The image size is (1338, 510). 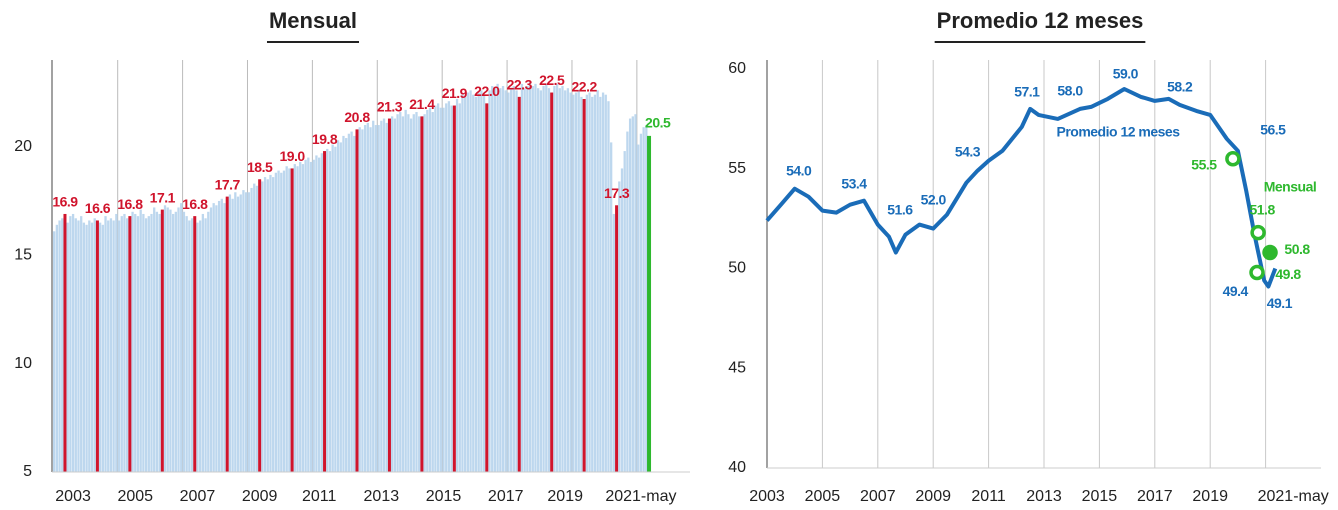 What do you see at coordinates (23, 254) in the screenshot?
I see `y-tick-label: 15` at bounding box center [23, 254].